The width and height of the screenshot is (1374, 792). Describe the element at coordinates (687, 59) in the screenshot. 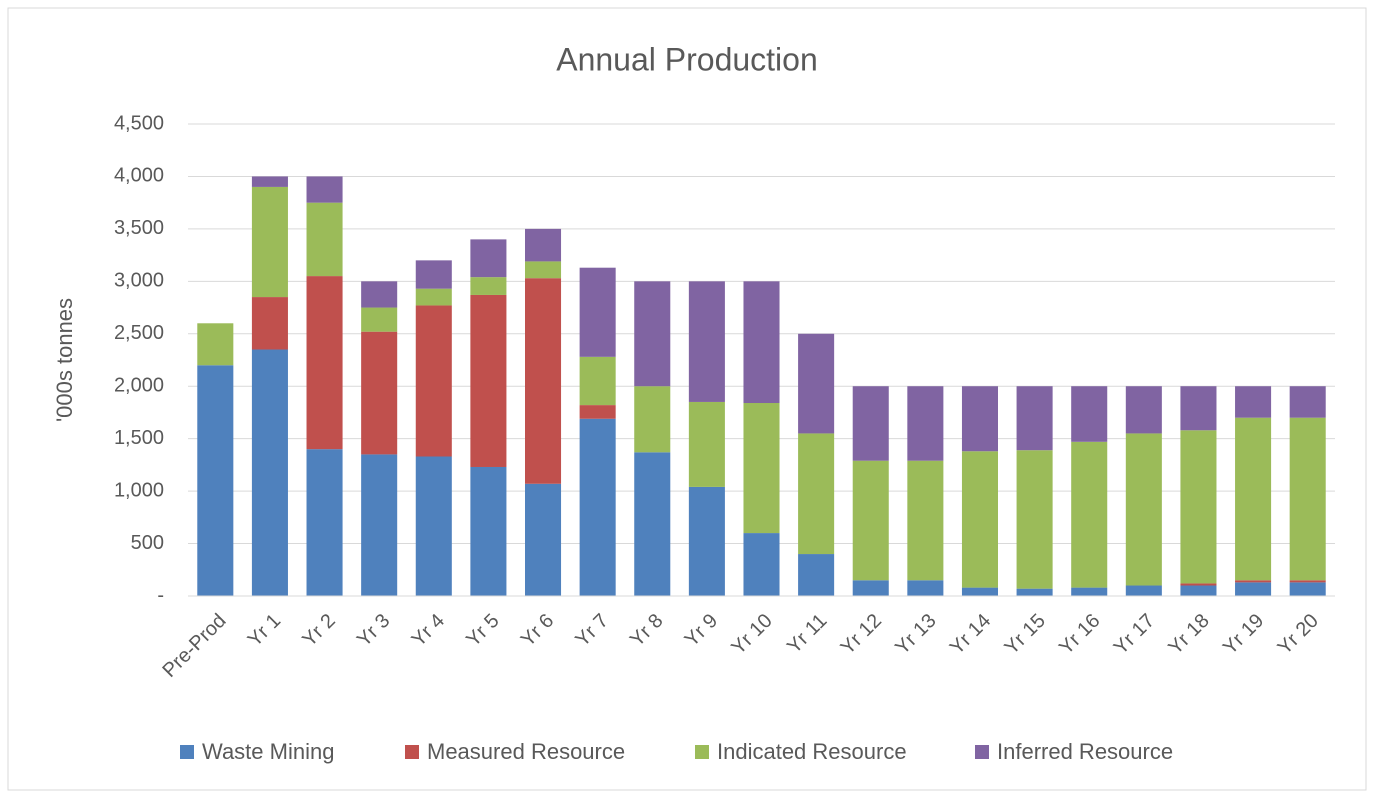

I see `chart-title: Annual Production` at that location.